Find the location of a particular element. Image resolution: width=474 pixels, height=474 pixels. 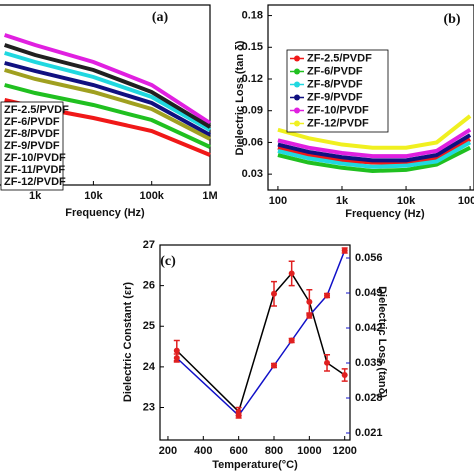

y-tick-label: 0.15 is located at coordinates (252, 47).